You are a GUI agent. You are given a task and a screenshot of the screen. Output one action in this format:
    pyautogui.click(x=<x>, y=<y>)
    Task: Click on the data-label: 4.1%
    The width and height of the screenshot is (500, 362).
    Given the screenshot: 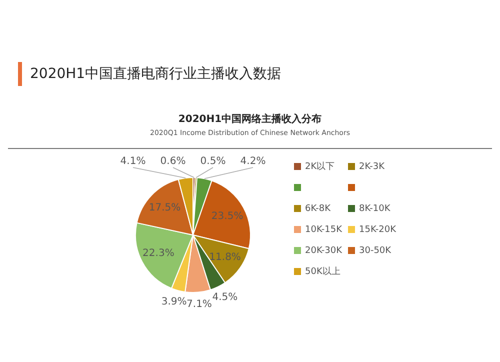 What is the action you would take?
    pyautogui.click(x=133, y=162)
    